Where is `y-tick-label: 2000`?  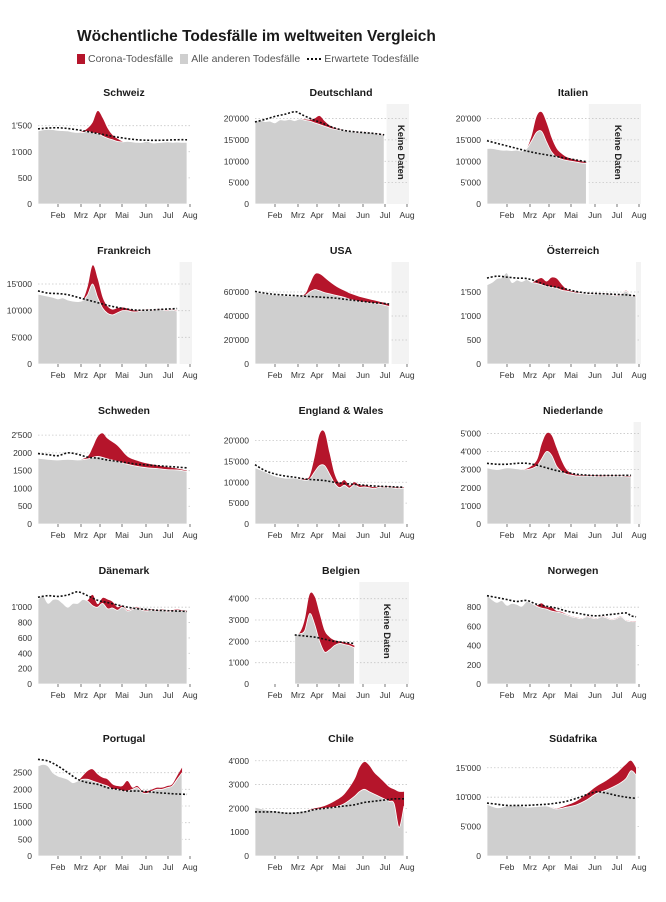 y-tick-label: 2000 is located at coordinates (22, 789).